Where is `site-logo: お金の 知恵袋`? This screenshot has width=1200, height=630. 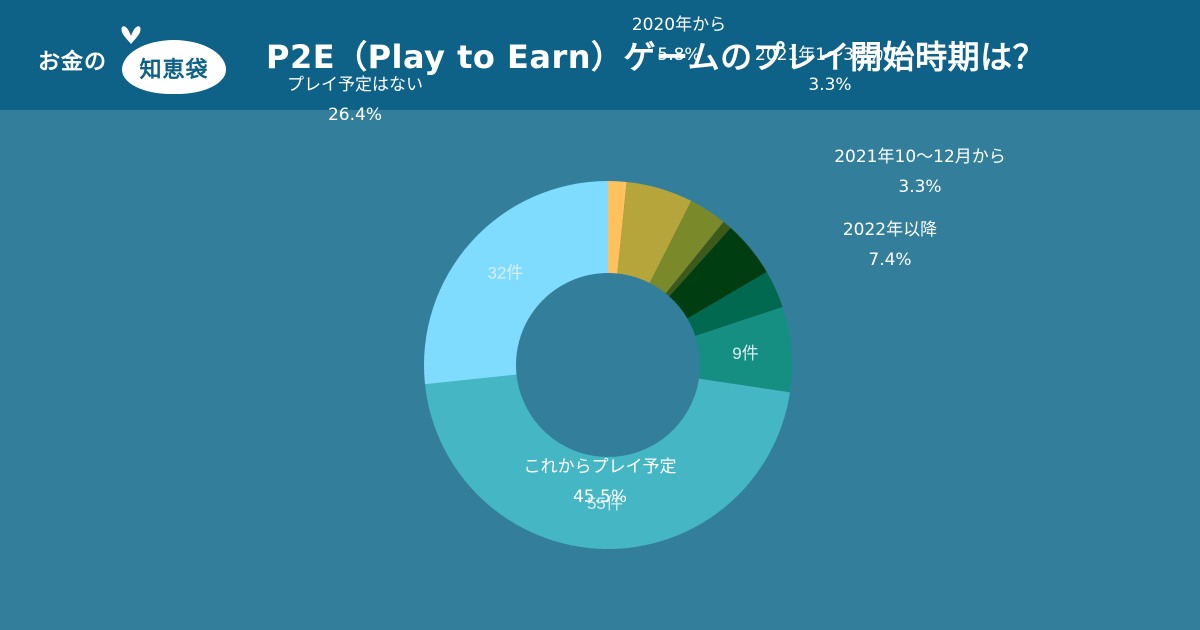
site-logo: お金の 知恵袋 is located at coordinates (127, 58).